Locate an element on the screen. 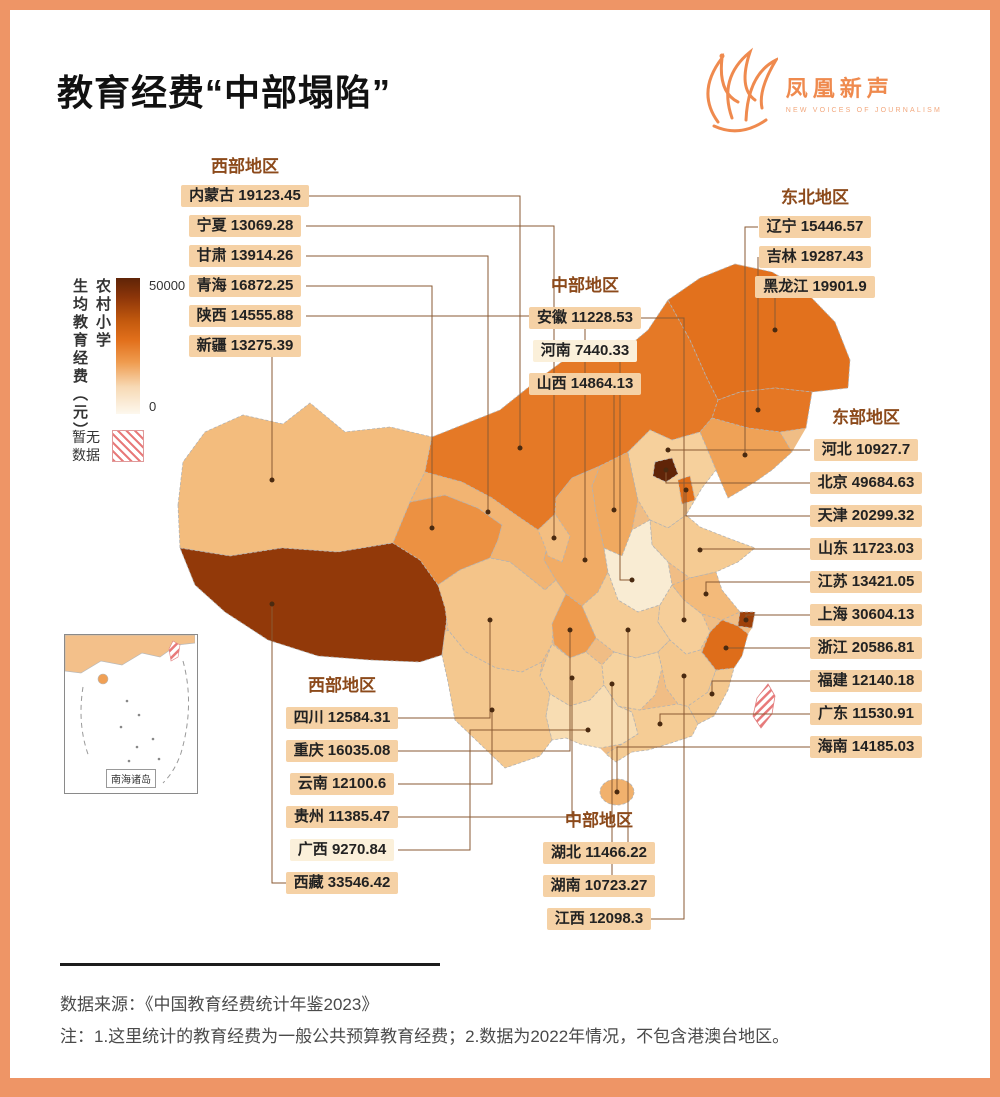 This screenshot has height=1097, width=1000. province-chip-海南: 海南 14185.03 is located at coordinates (866, 747).